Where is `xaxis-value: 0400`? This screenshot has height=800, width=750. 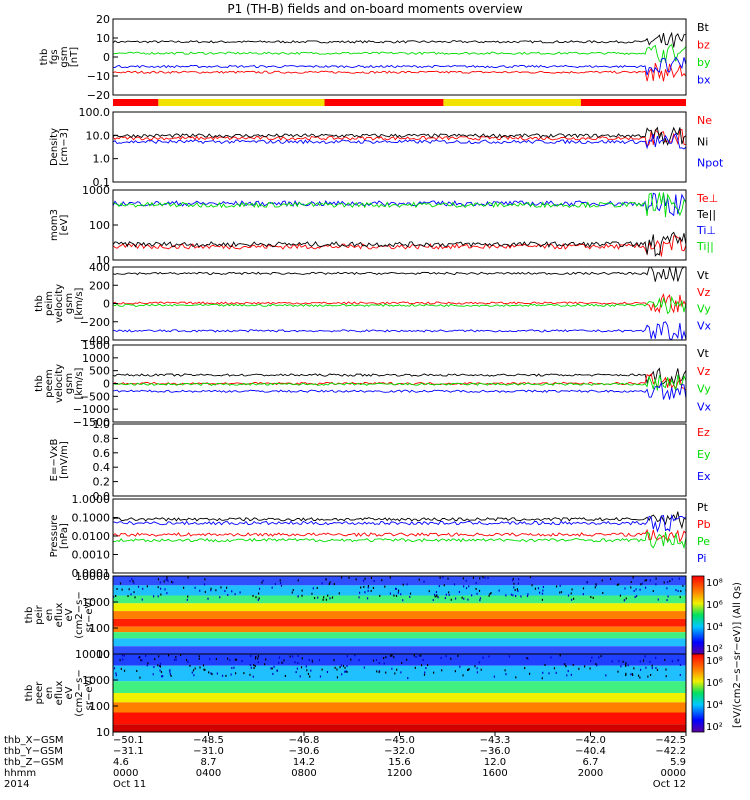 xaxis-value: 0400 is located at coordinates (208, 773).